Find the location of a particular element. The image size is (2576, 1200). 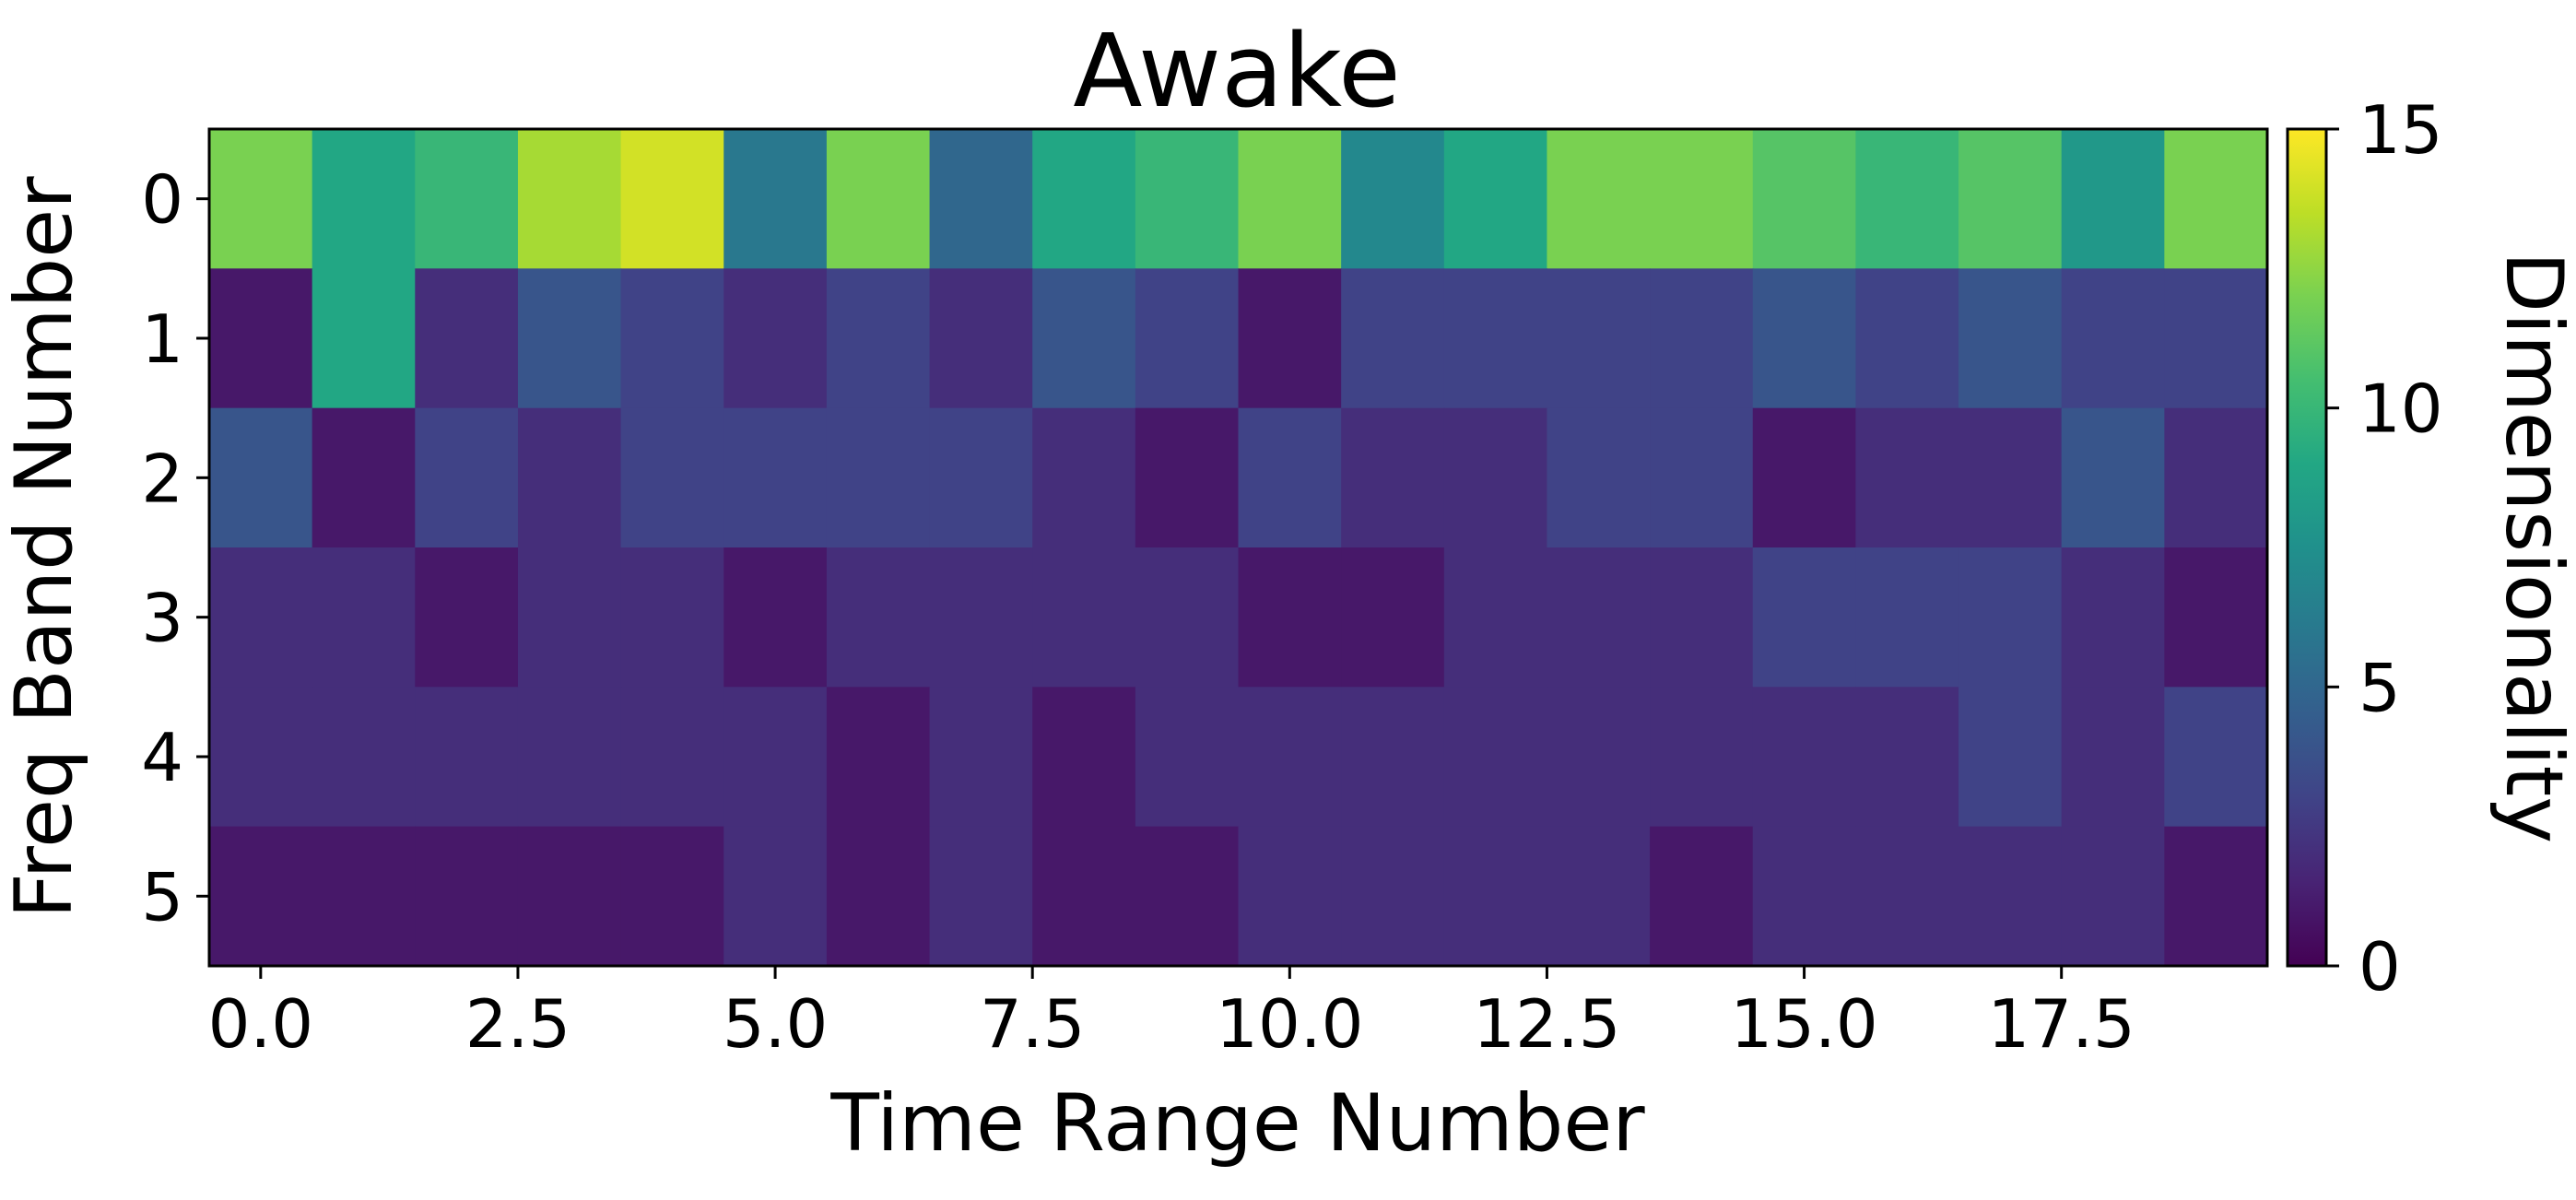

x-tick-label: 10.0 is located at coordinates (1289, 1024).